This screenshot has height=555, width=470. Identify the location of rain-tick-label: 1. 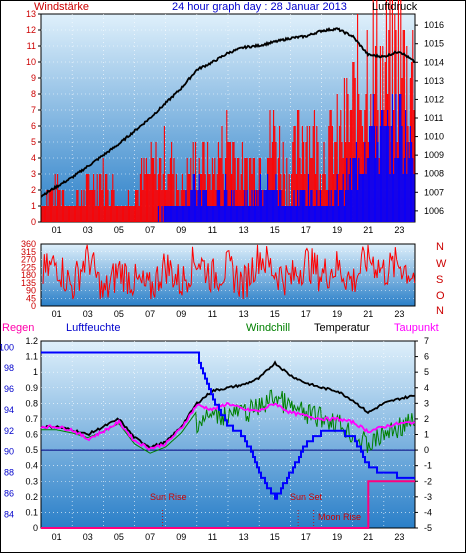
(35, 372).